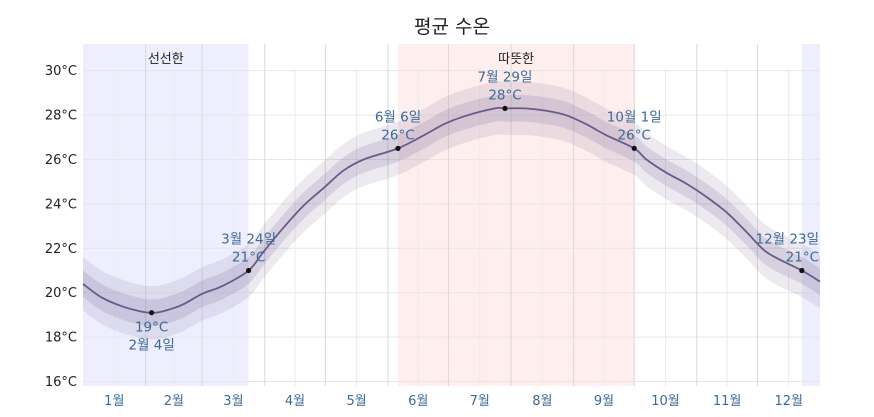 The width and height of the screenshot is (874, 417). Describe the element at coordinates (604, 401) in the screenshot. I see `x-tick-label: 9월` at that location.